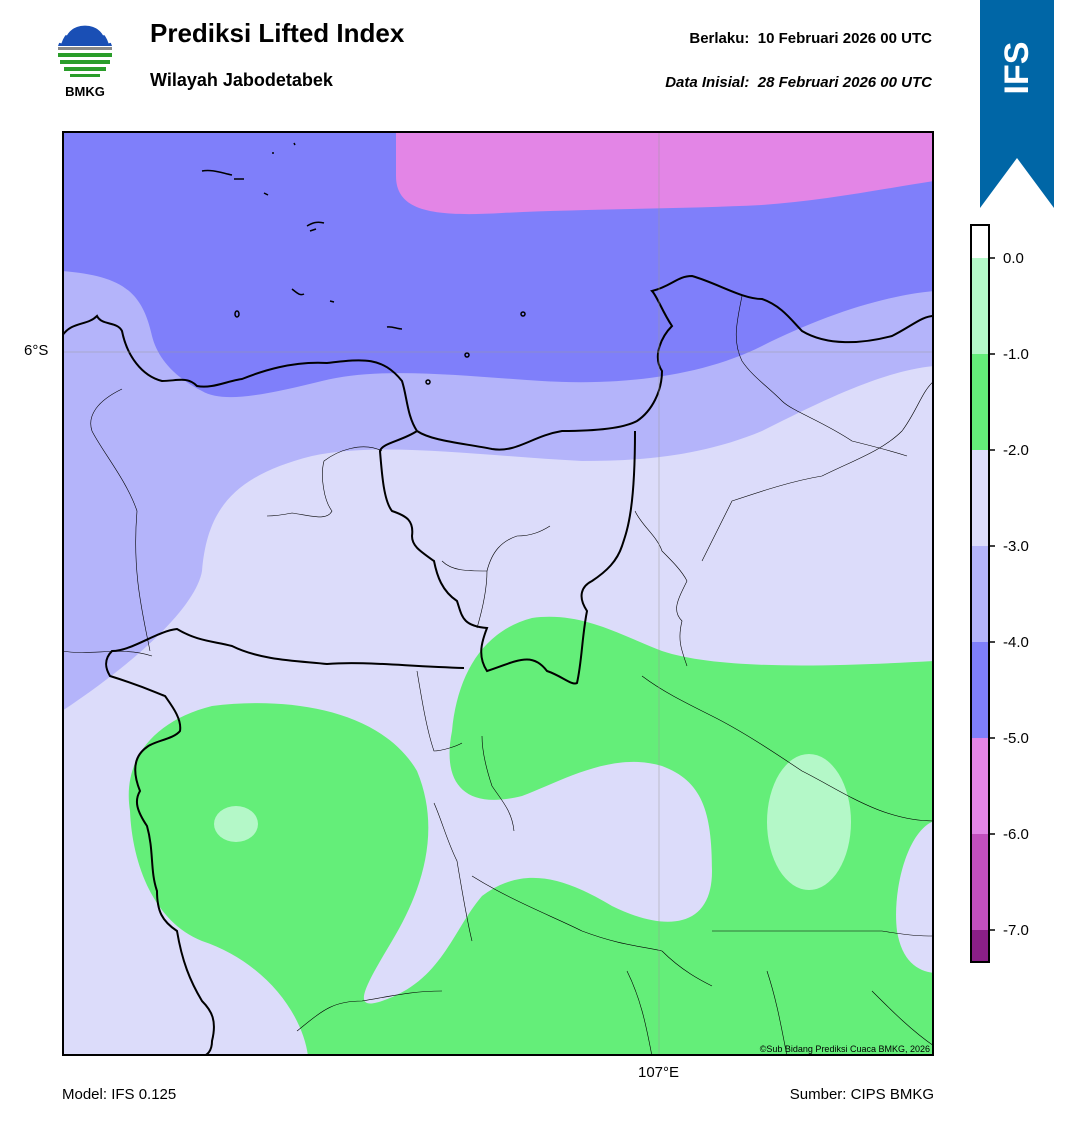  I want to click on map-credit: ©Sub Bidang Prediksi Cuaca BMKG, 2026, so click(845, 1049).